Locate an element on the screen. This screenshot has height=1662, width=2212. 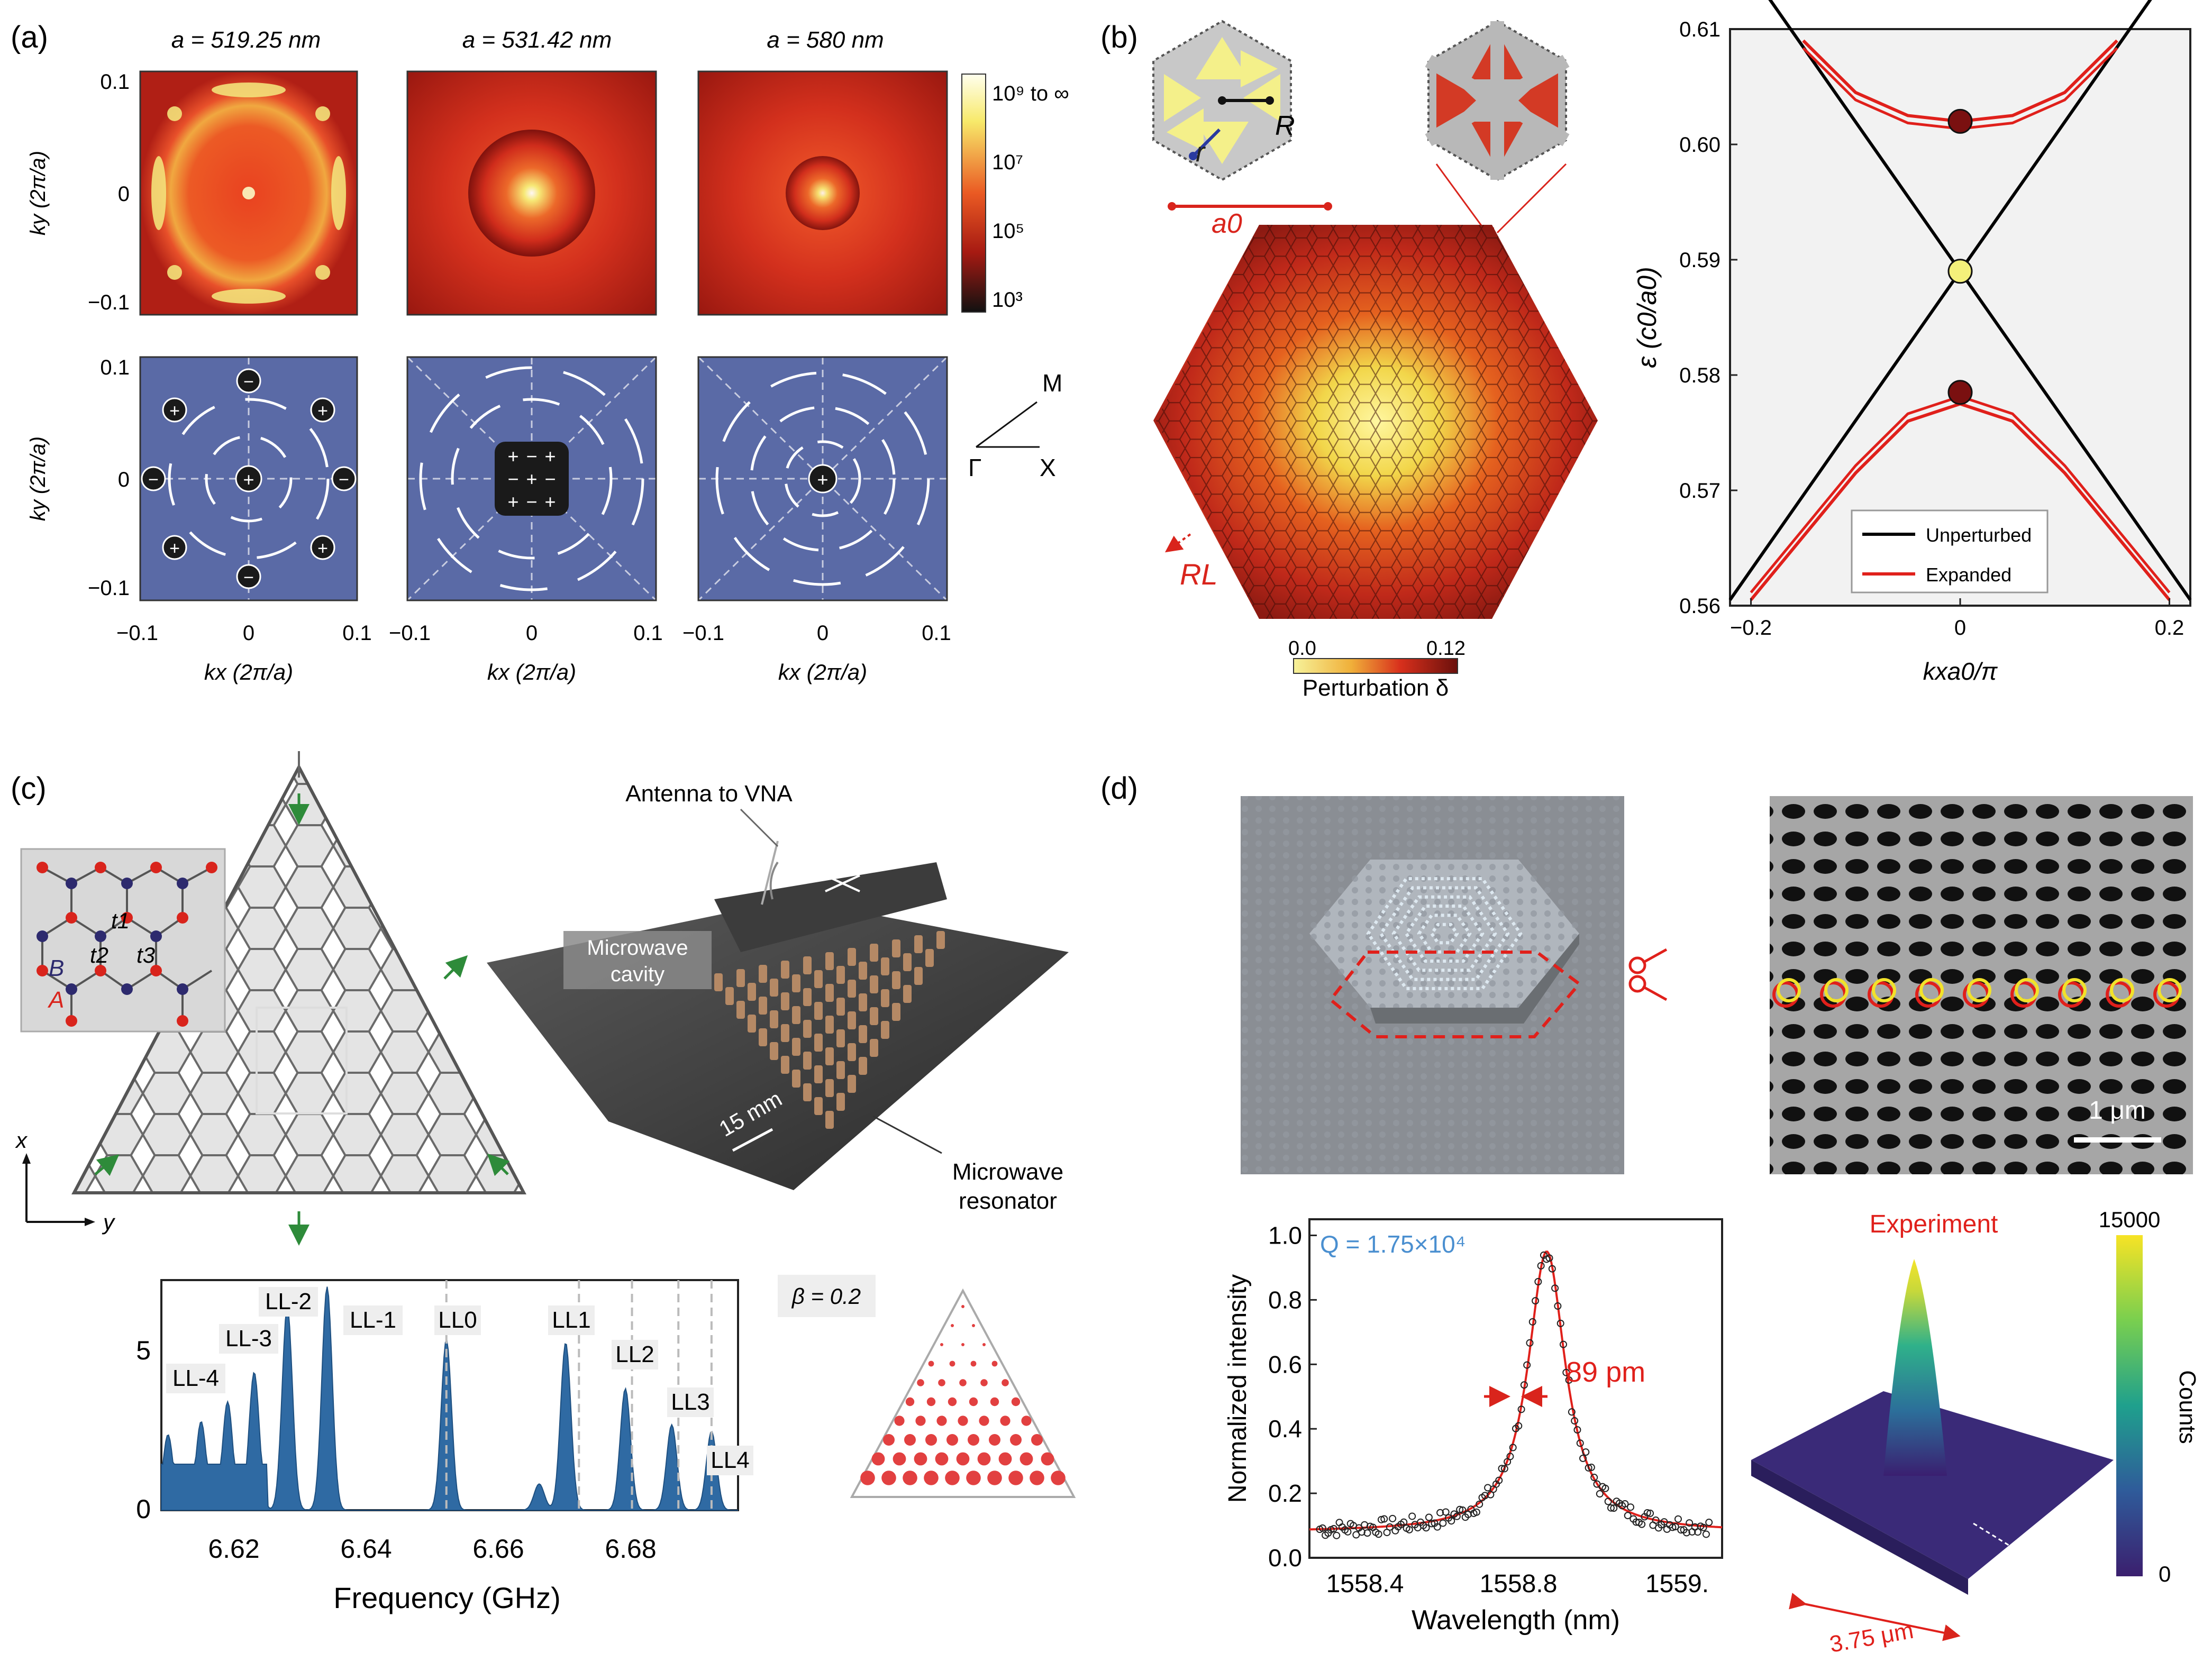
cbar-a-tick-3: 10³ is located at coordinates (1007, 300).